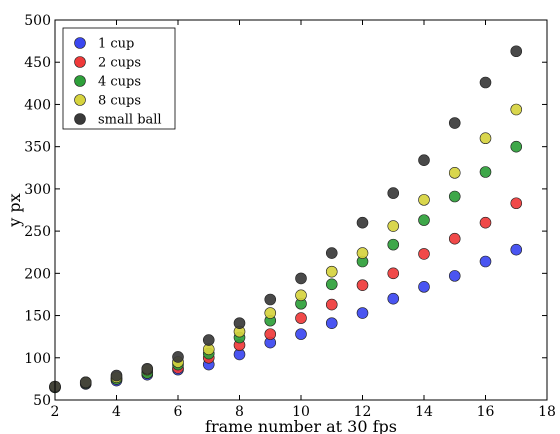 This screenshot has width=560, height=434. I want to click on legend-label: 1 cup, so click(116, 44).